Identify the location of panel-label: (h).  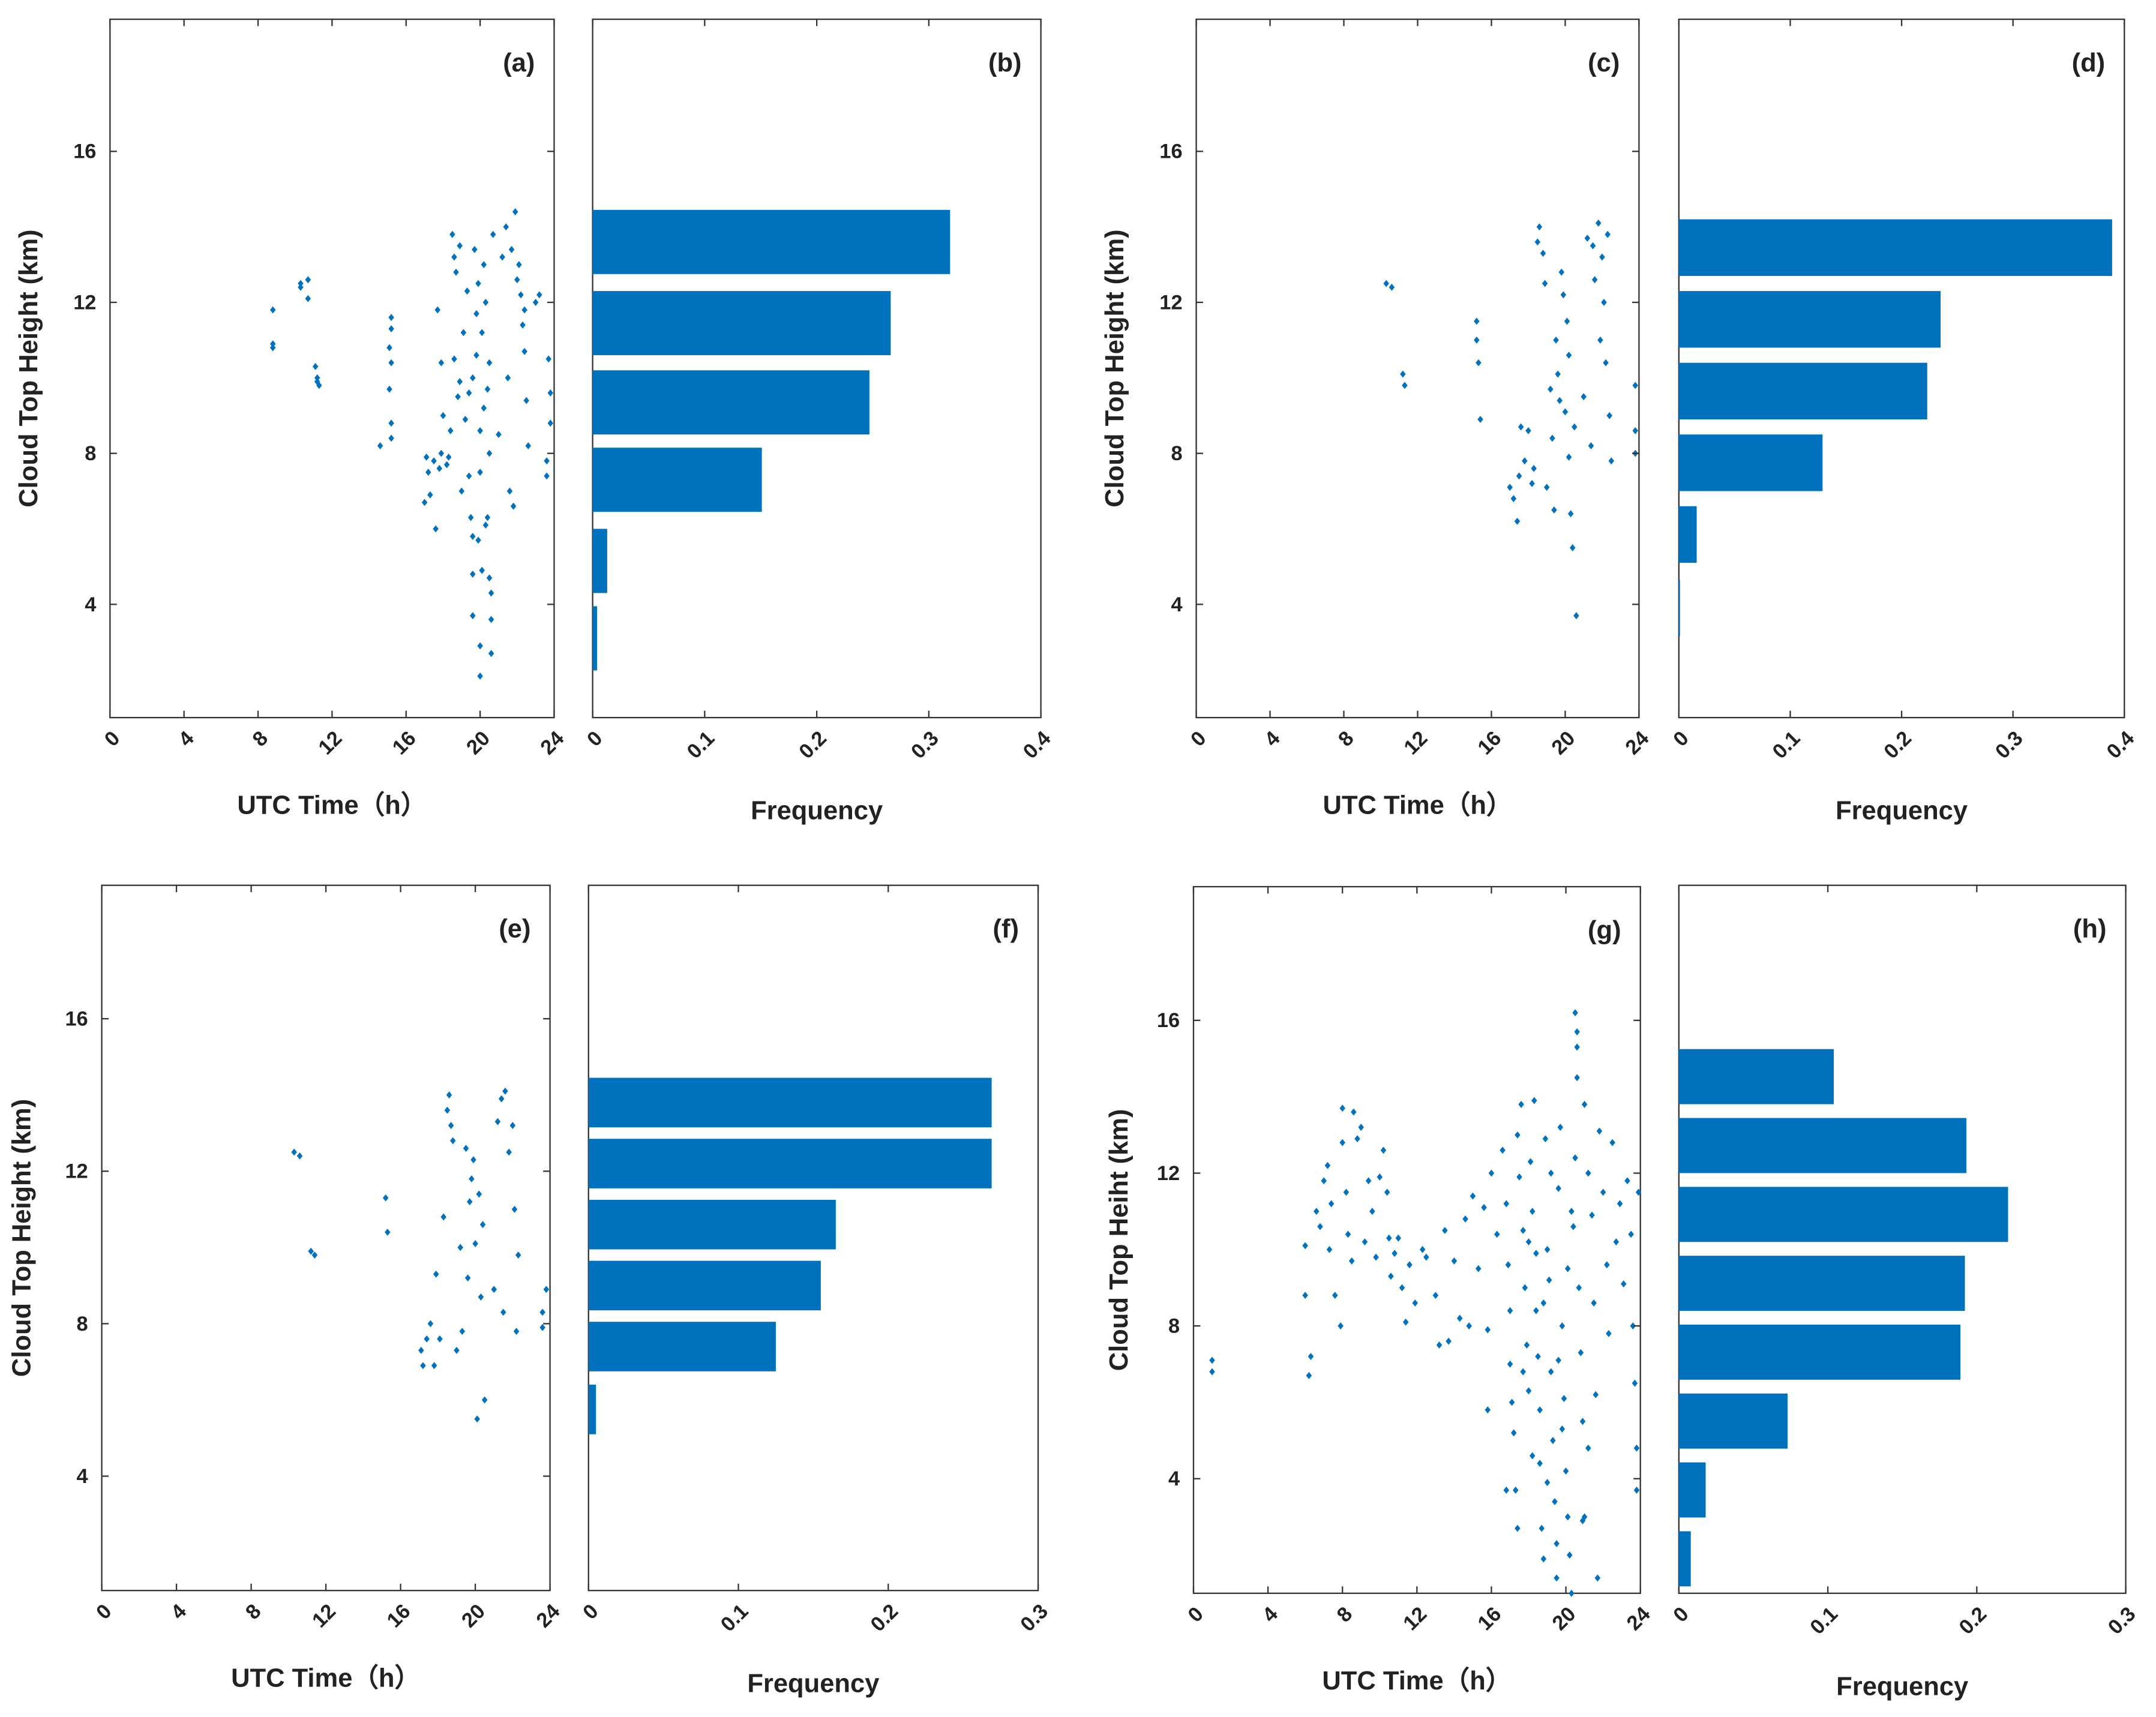
(2090, 929).